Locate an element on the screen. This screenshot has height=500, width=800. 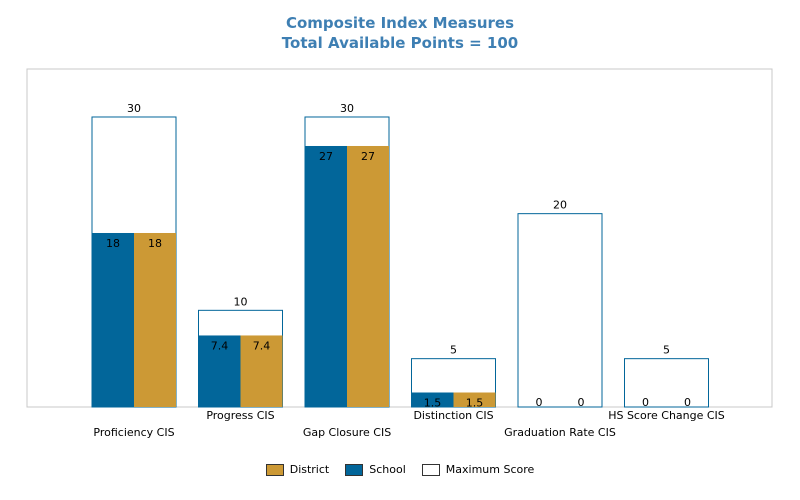
school-value-label-hs-score-change-cis: 0 is located at coordinates (645, 402).